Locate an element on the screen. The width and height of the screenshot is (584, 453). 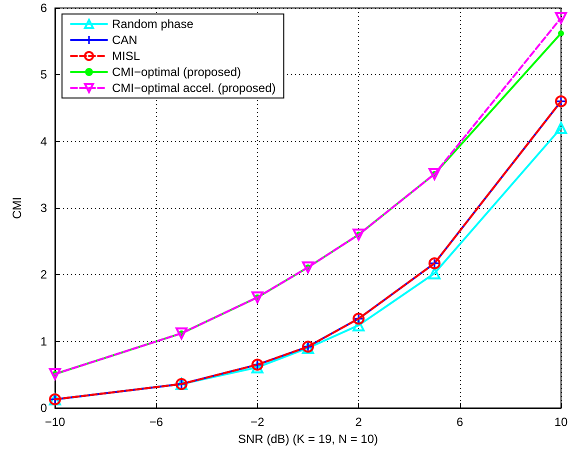
y-tick-label: 0 is located at coordinates (44, 408).